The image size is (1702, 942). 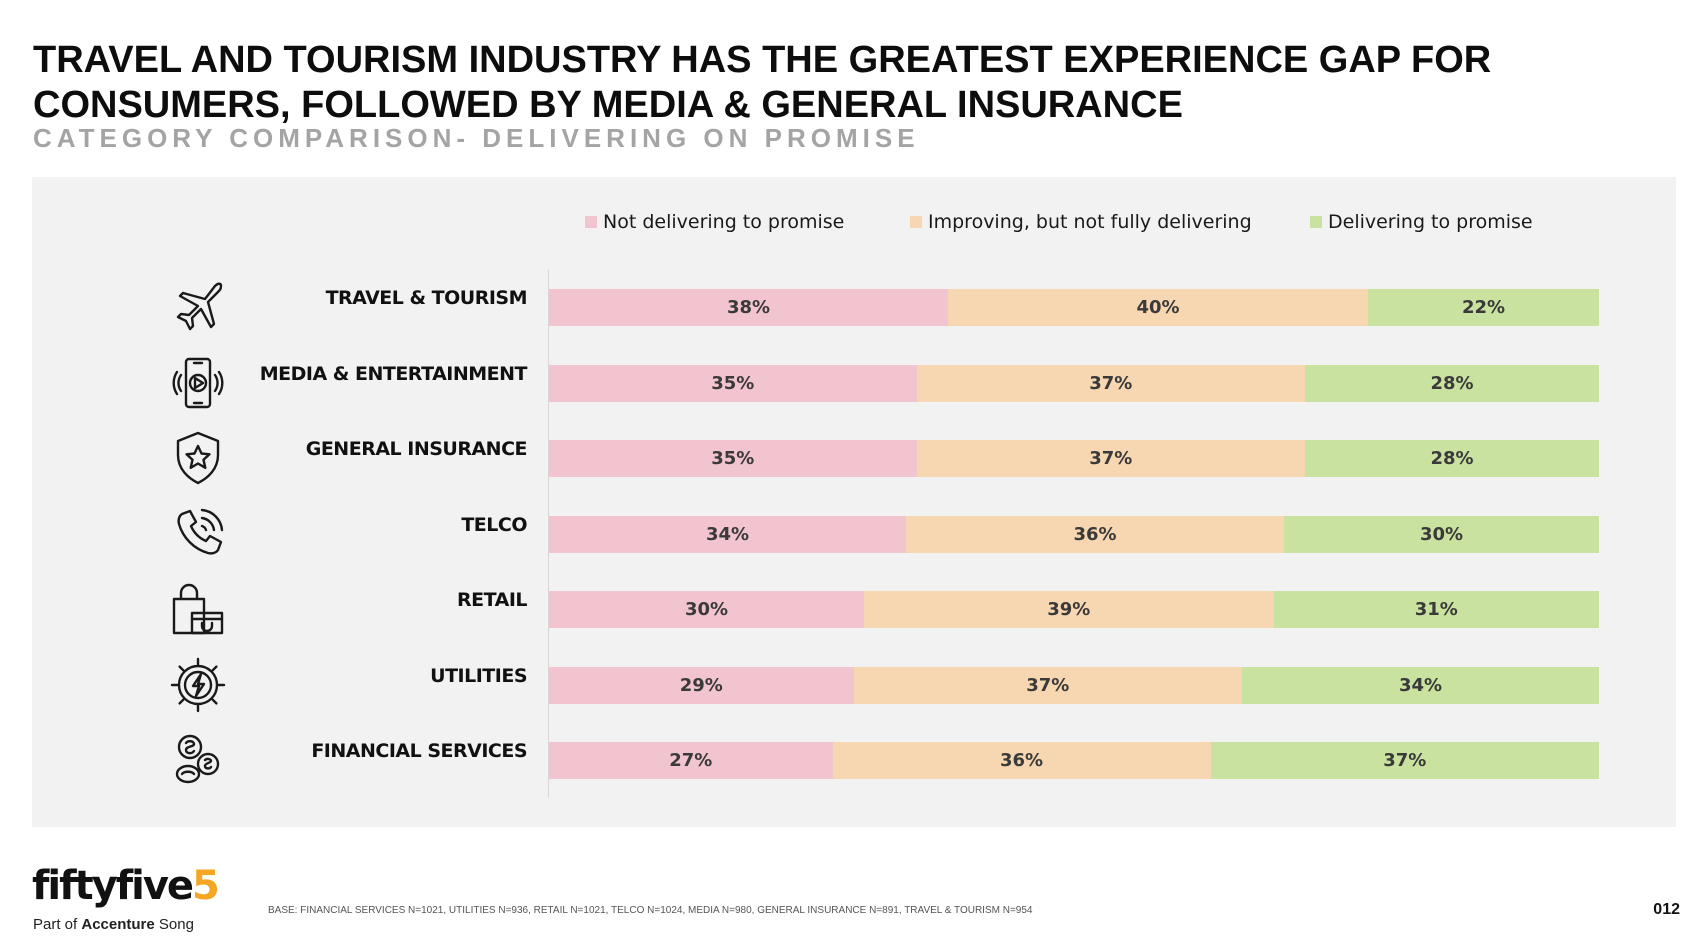 What do you see at coordinates (591, 222) in the screenshot?
I see `legend-swatch-not-delivering` at bounding box center [591, 222].